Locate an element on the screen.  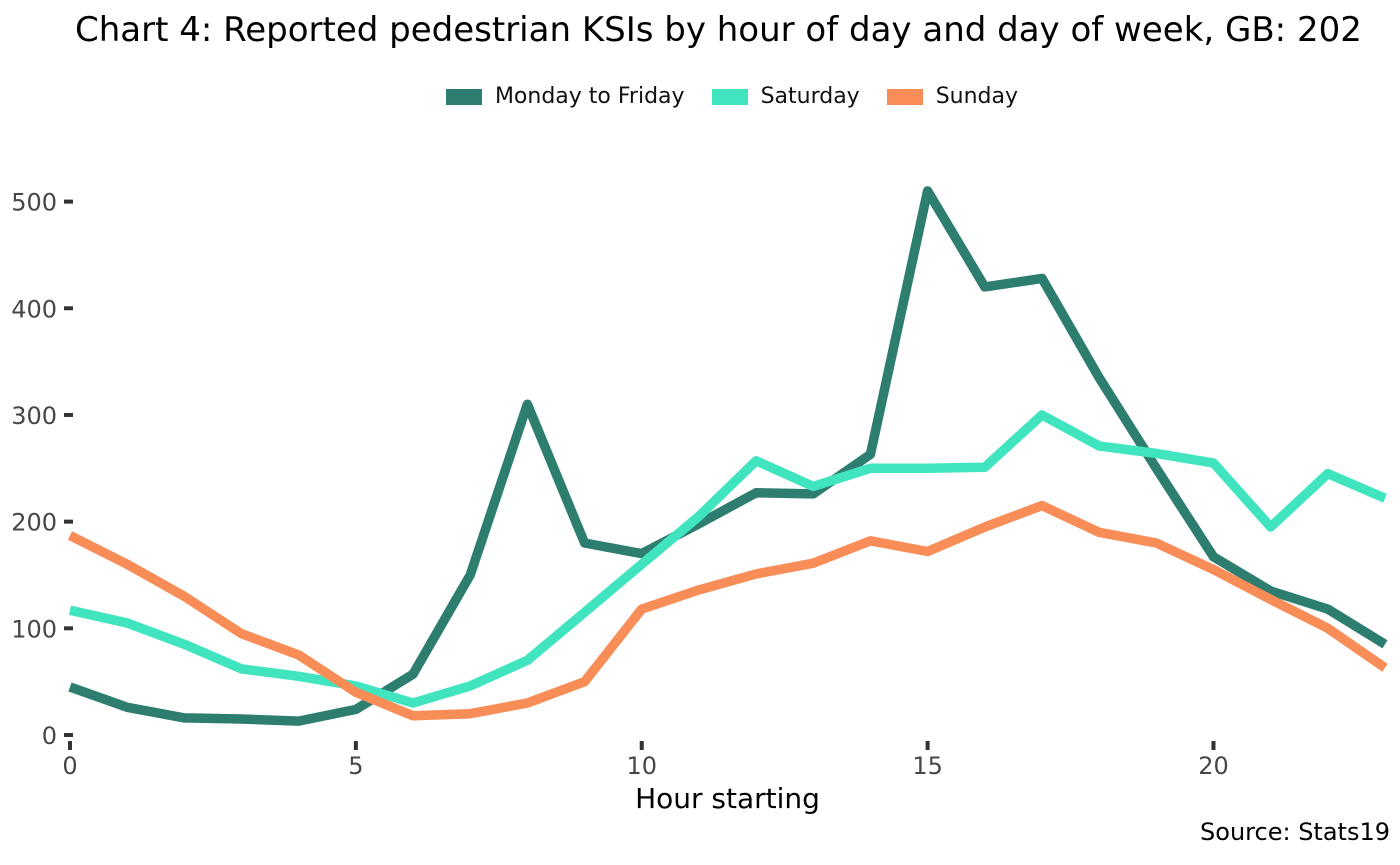
x-axis-tick-label: 0 is located at coordinates (69, 766).